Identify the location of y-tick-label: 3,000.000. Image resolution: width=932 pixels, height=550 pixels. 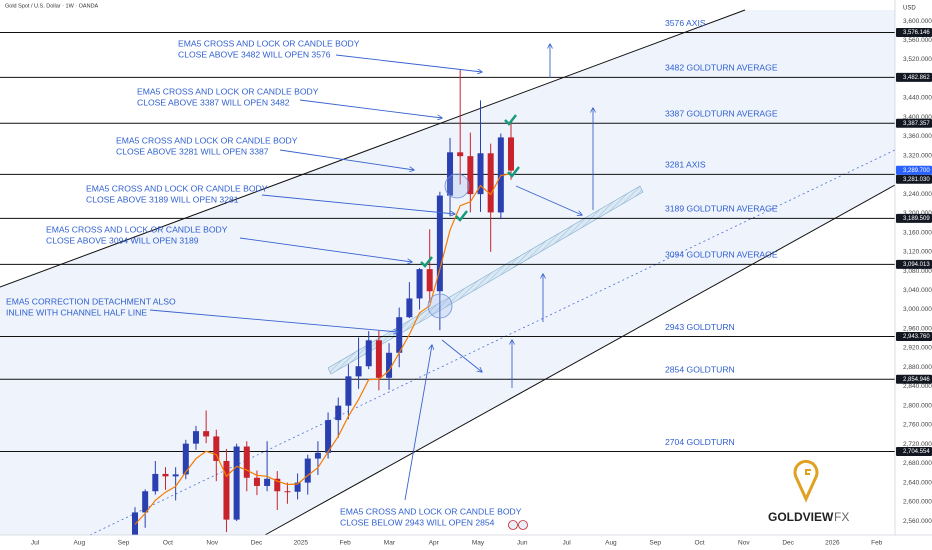
(917, 309).